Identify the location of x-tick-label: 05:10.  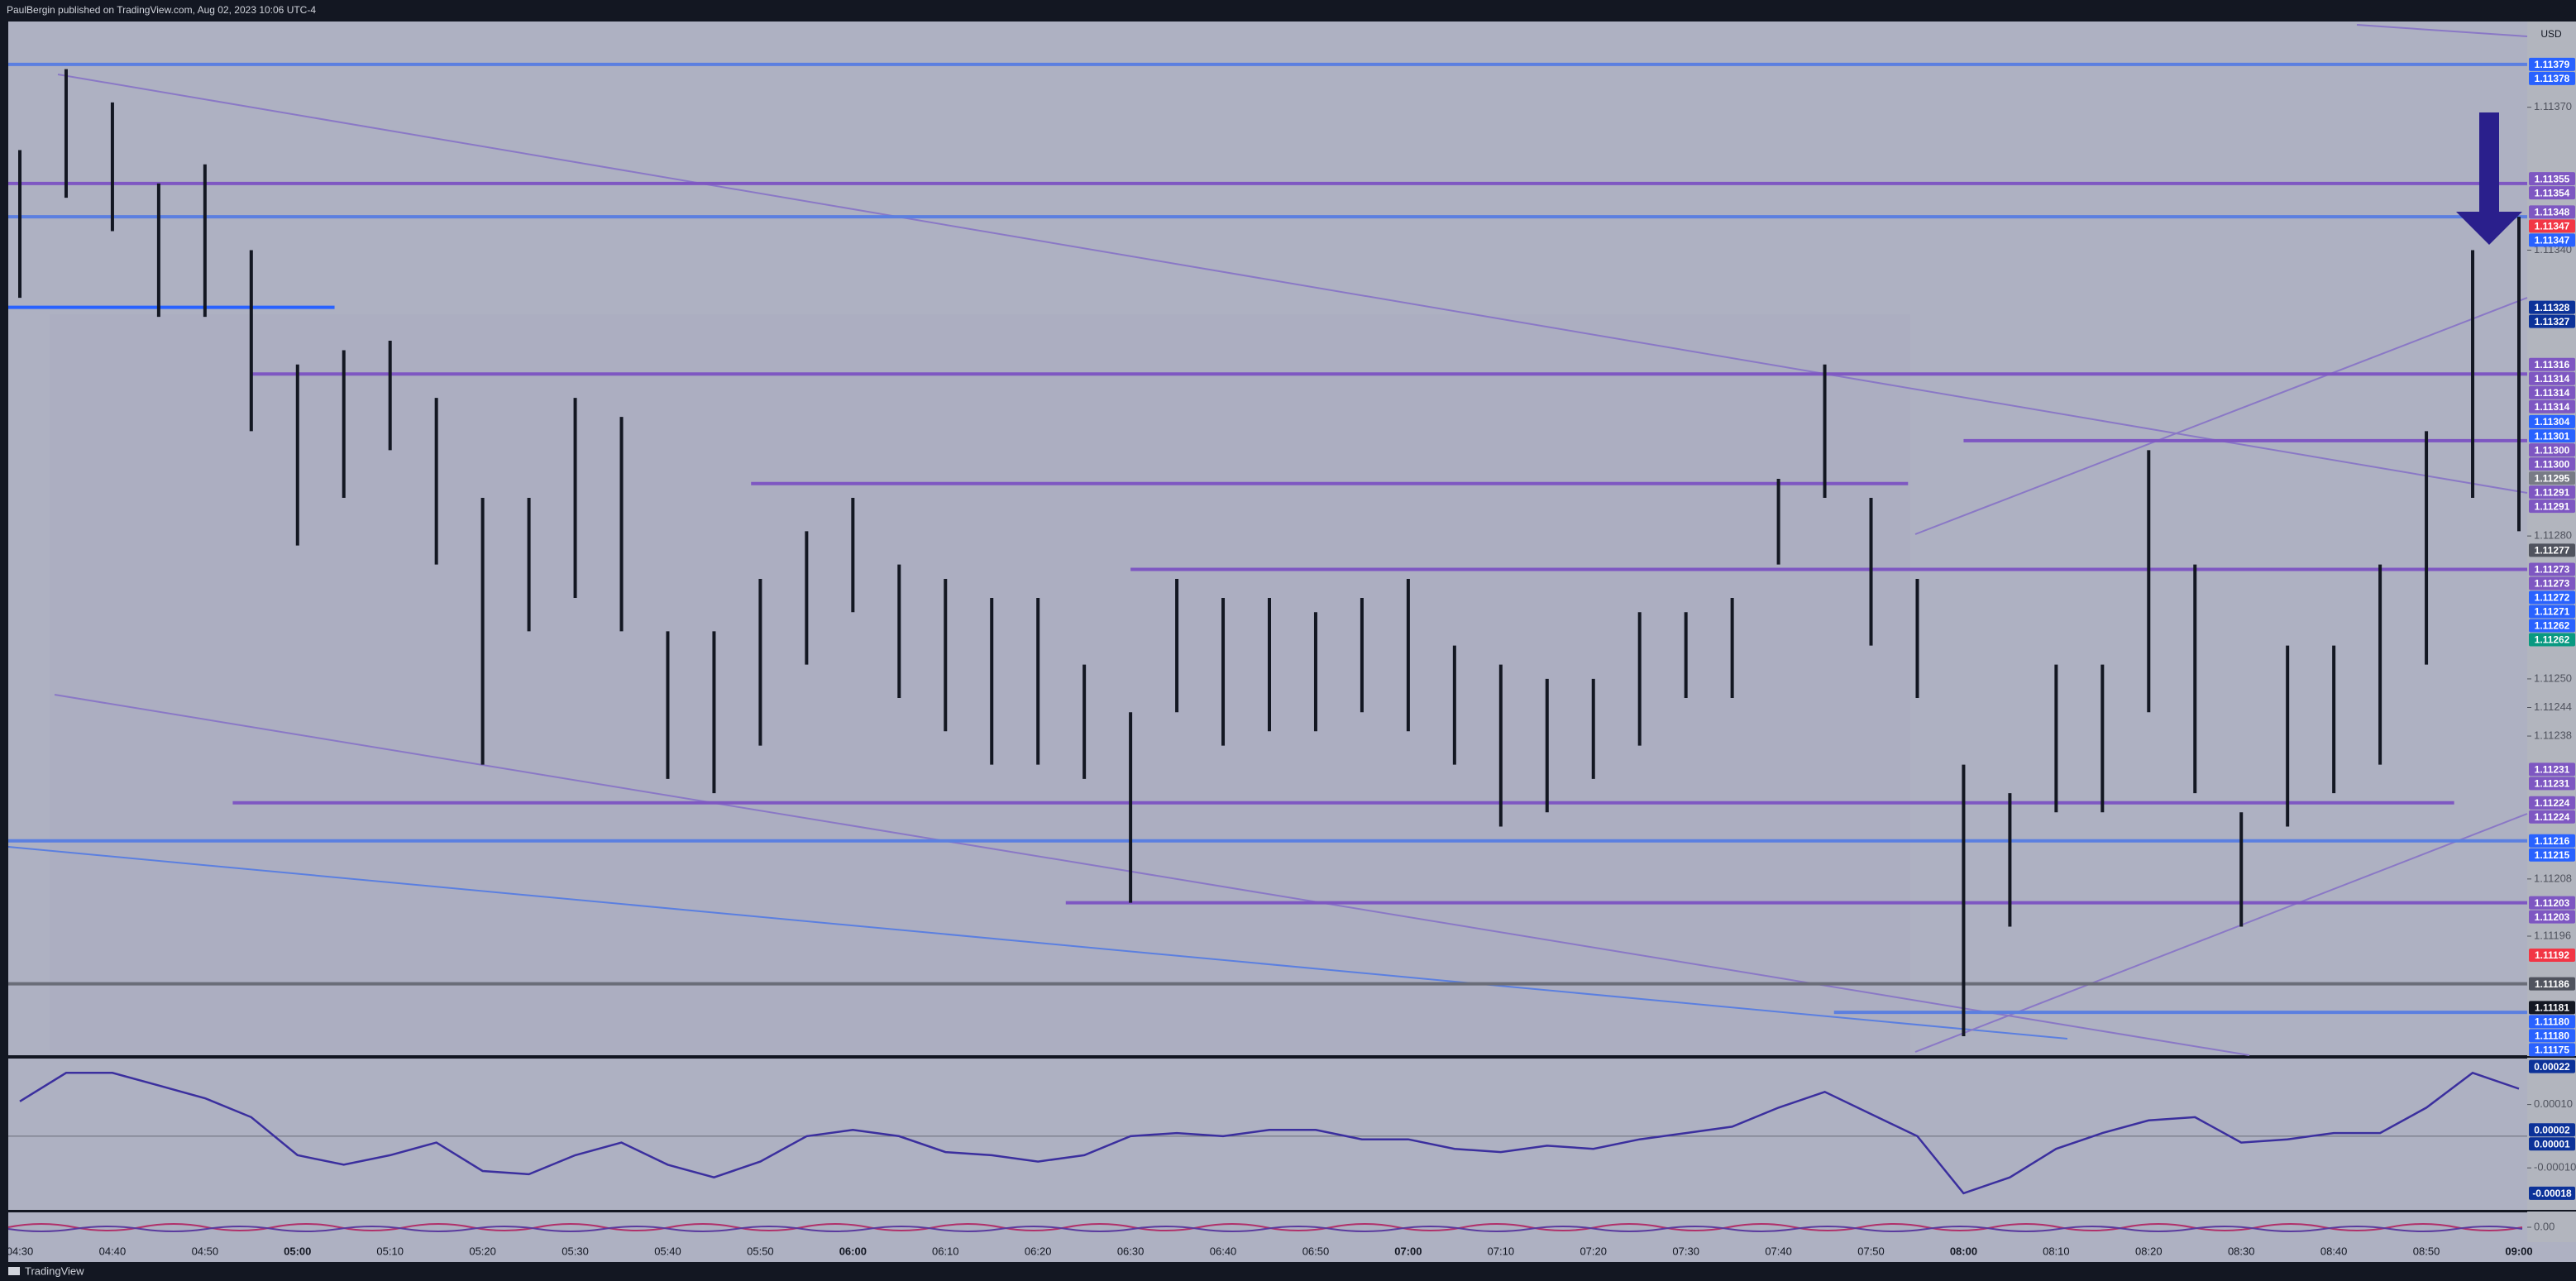
(390, 1251).